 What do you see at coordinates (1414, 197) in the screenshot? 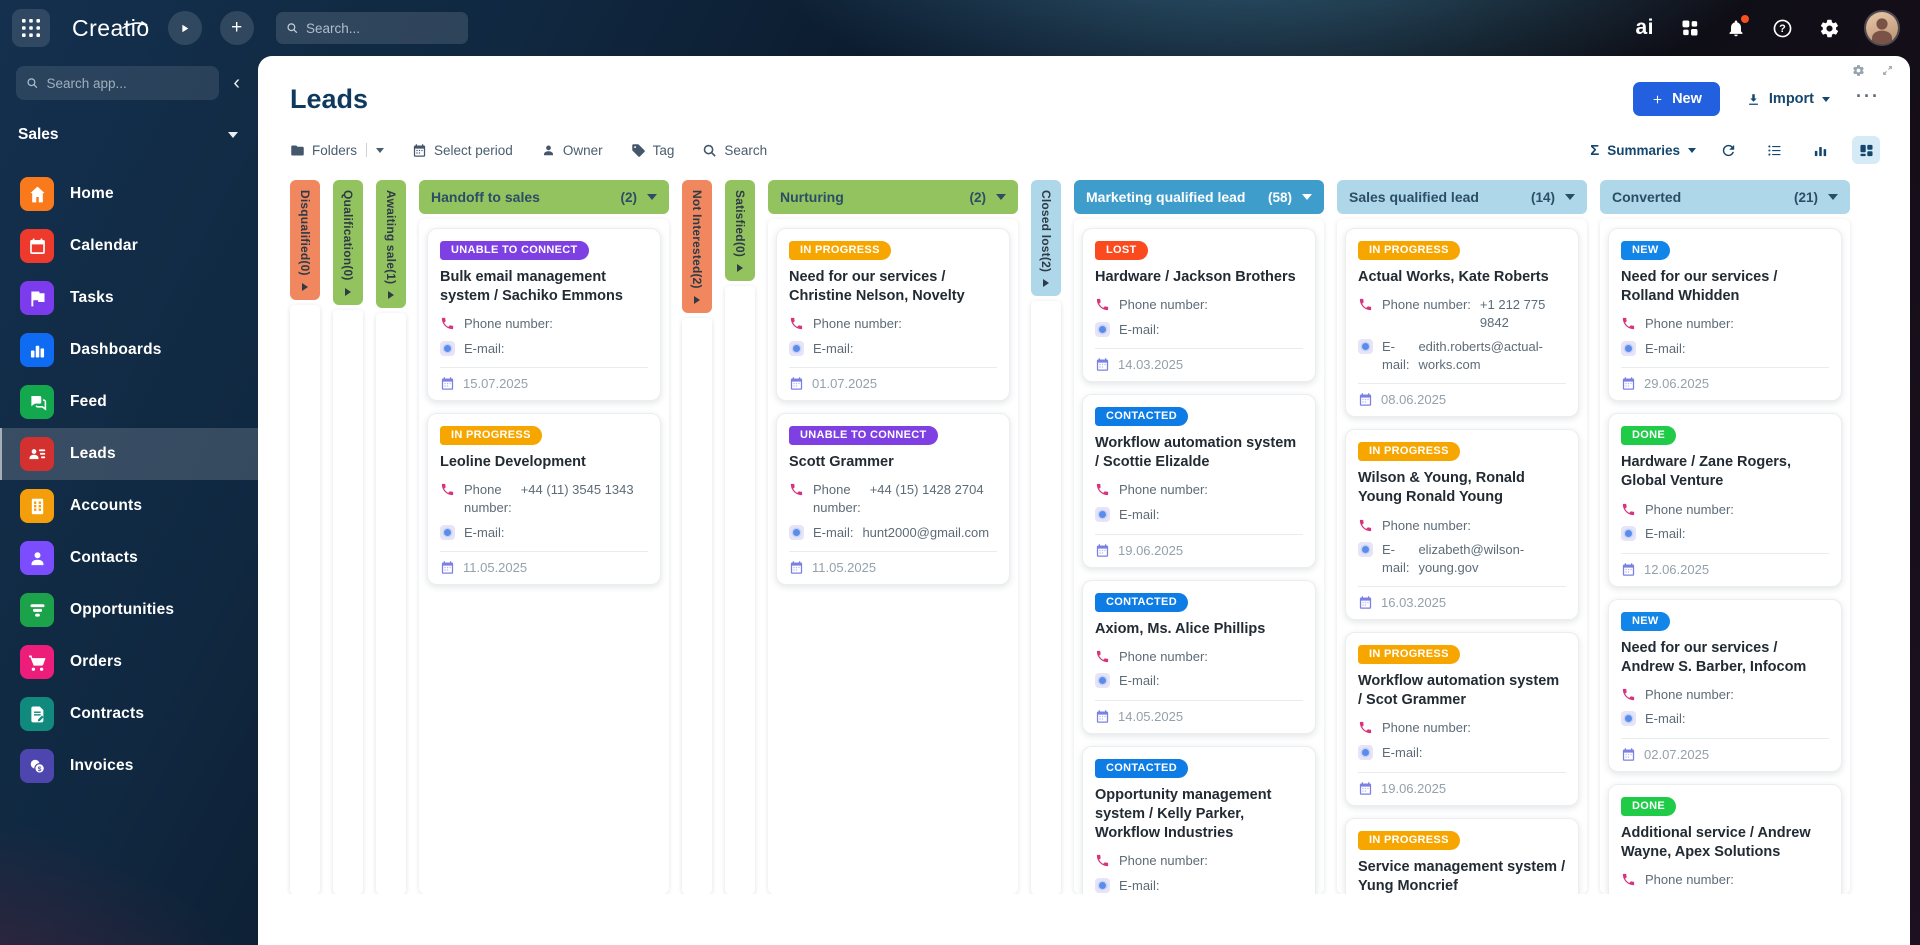
I see `column-title: Sales qualified lead` at bounding box center [1414, 197].